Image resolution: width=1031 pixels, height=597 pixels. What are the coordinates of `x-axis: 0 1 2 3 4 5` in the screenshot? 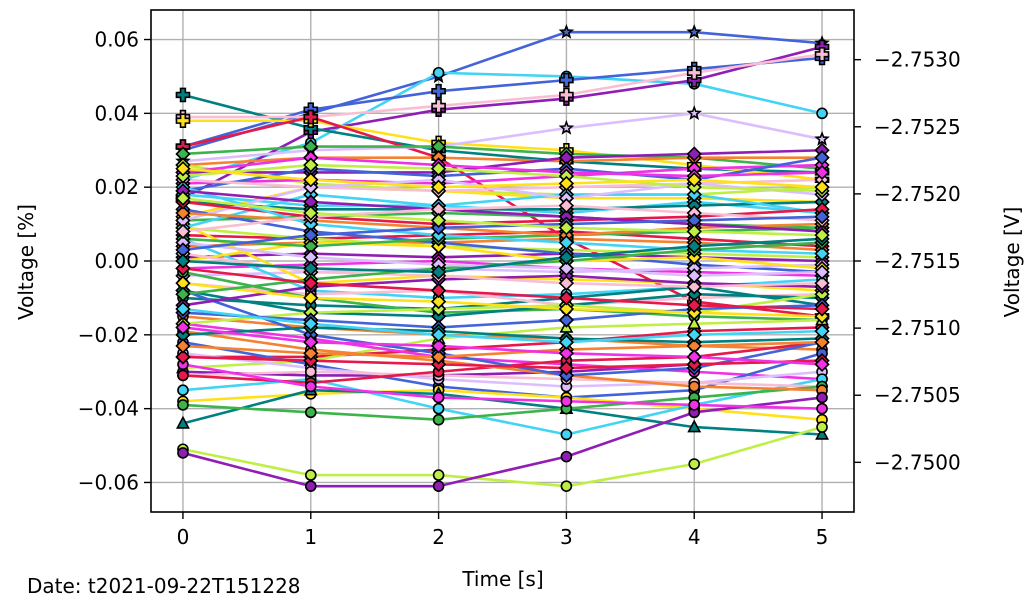 It's located at (502, 530).